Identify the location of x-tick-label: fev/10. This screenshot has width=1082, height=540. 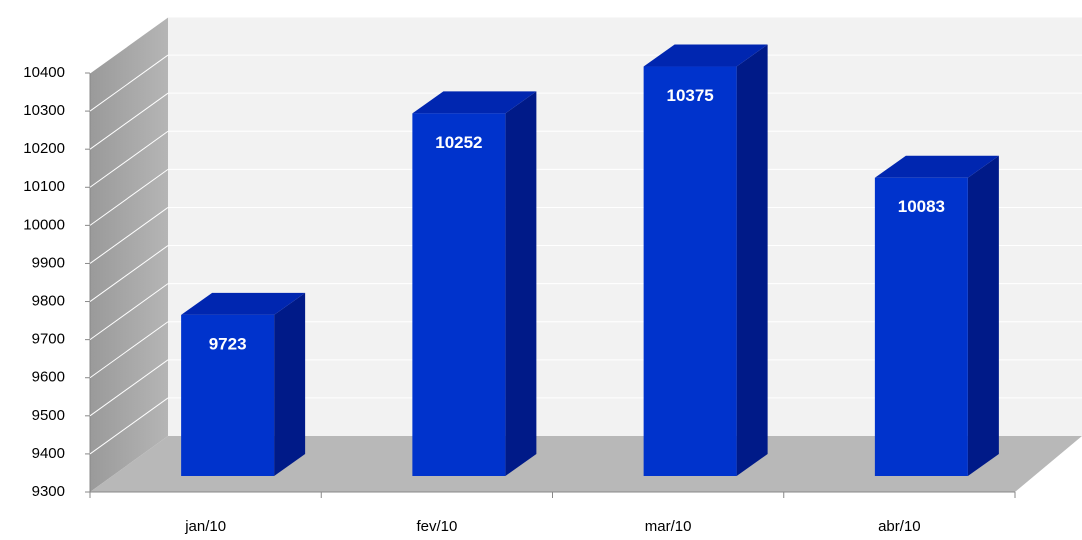
(436, 526).